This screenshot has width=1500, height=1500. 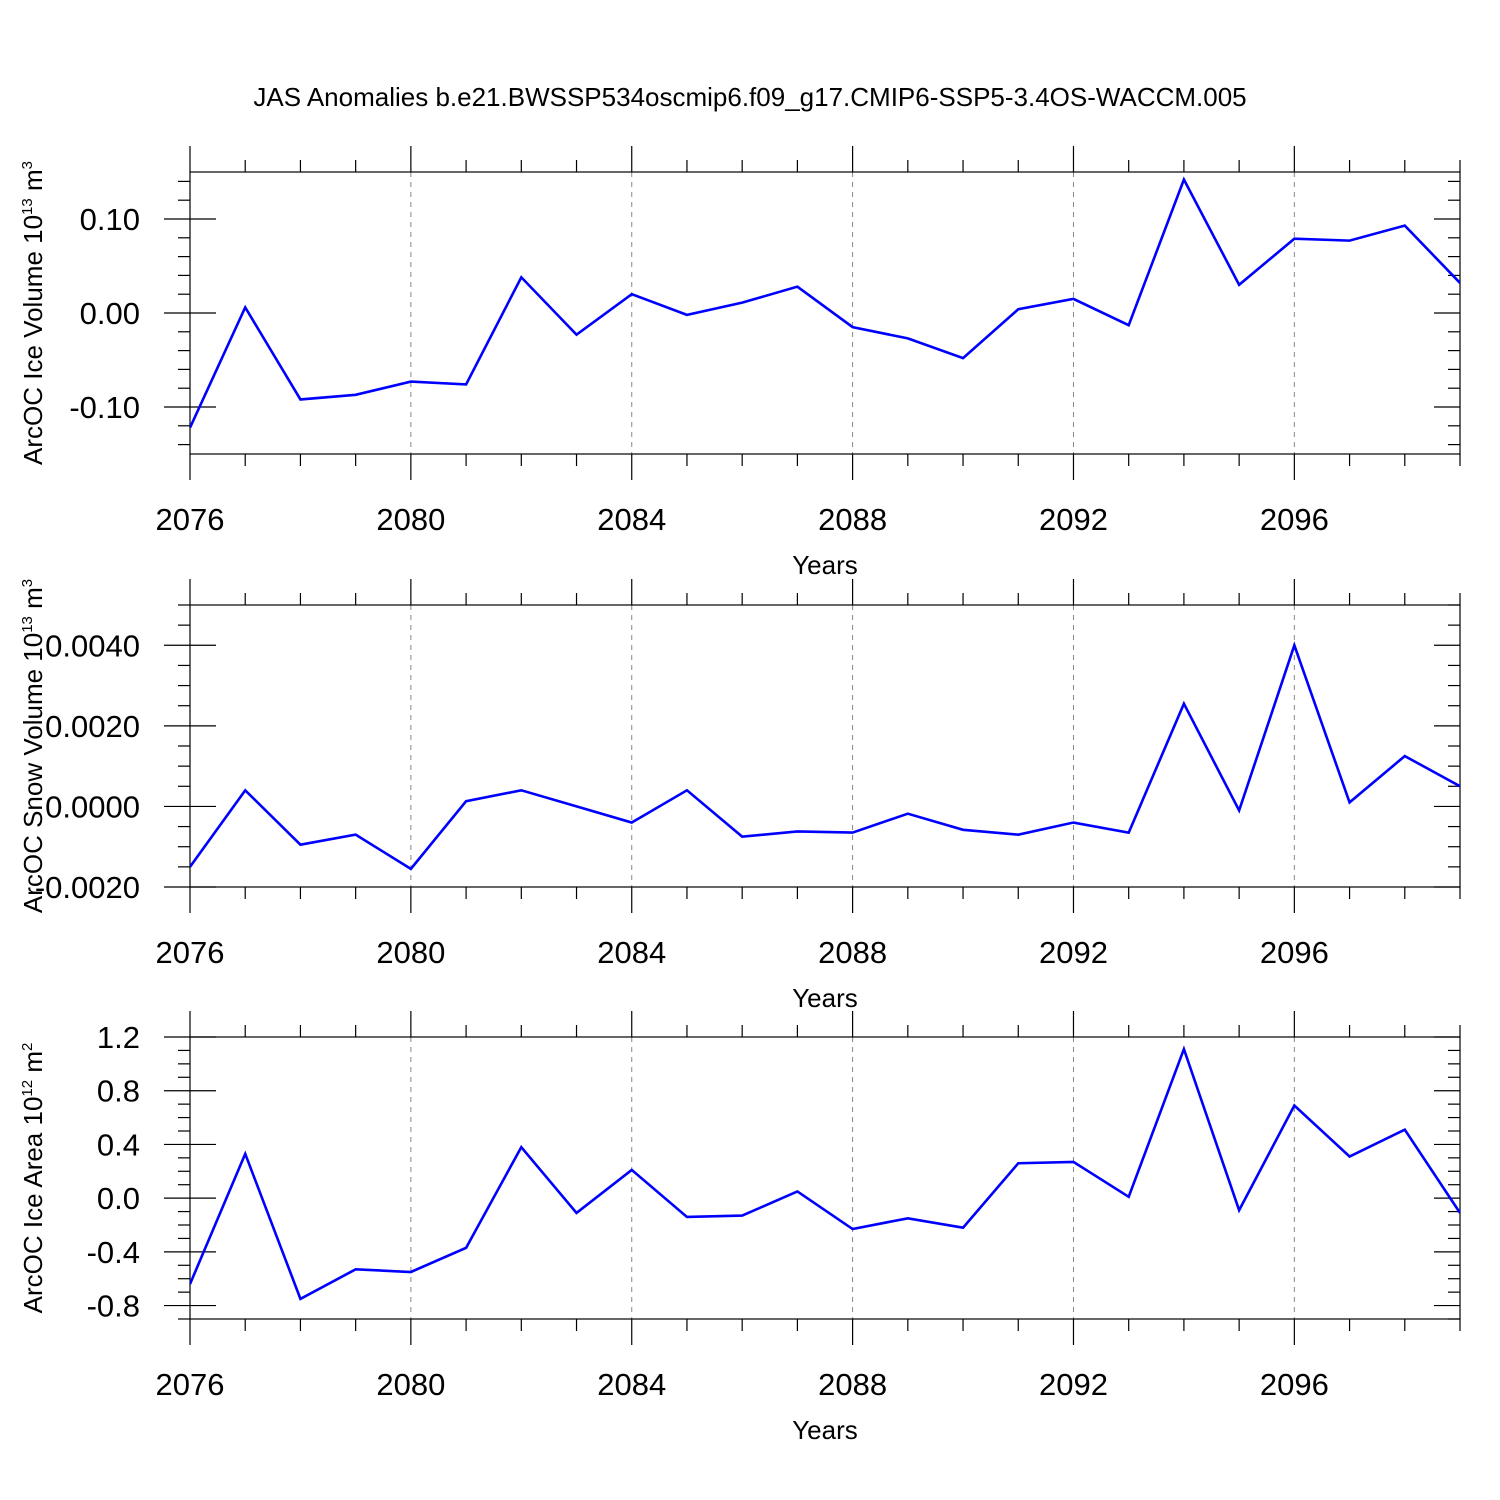 I want to click on chart-0-y-axis-label: ArcOC Ice Volume 1013 m3, so click(x=33, y=313).